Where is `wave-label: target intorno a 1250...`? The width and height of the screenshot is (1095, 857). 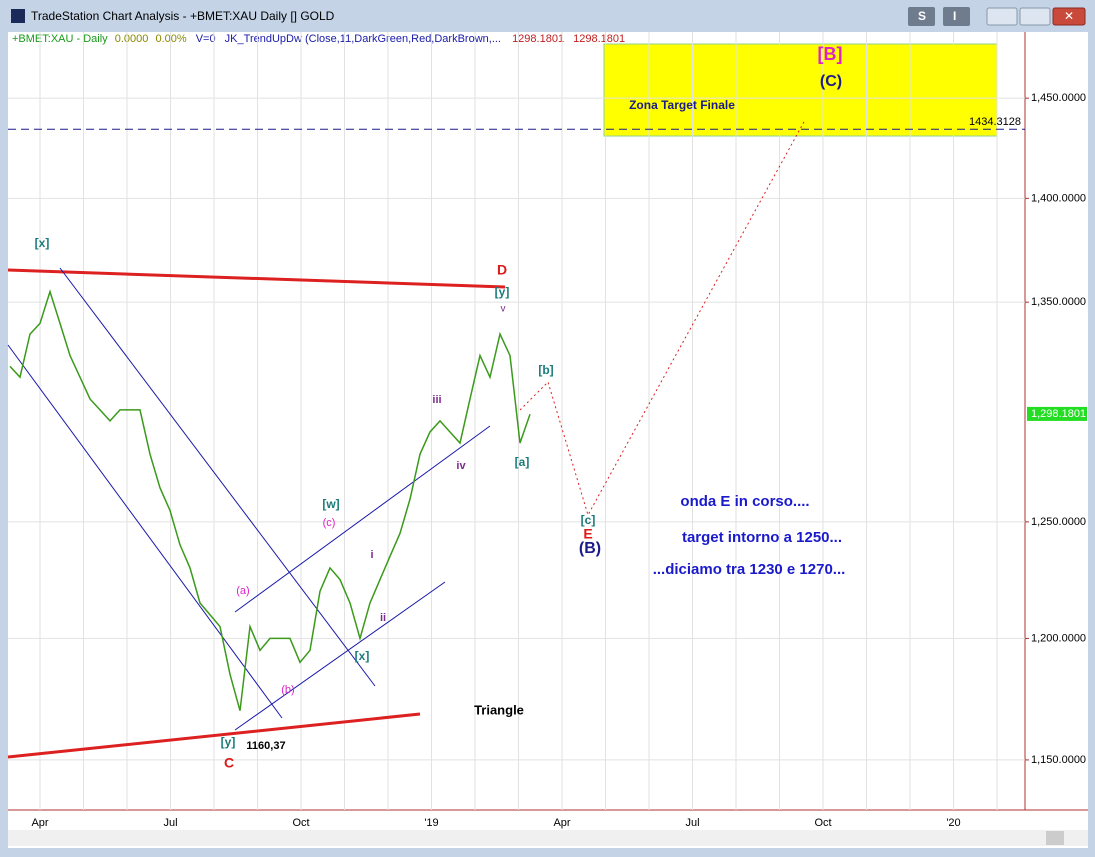
wave-label: target intorno a 1250... is located at coordinates (762, 537).